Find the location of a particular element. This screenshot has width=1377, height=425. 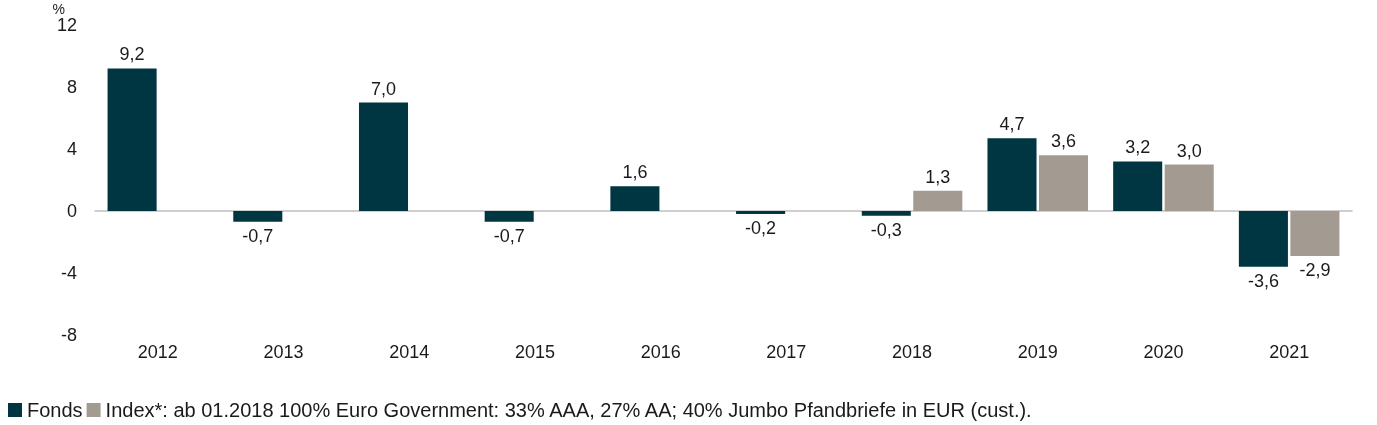

y-tick-label: 4 is located at coordinates (71, 149).